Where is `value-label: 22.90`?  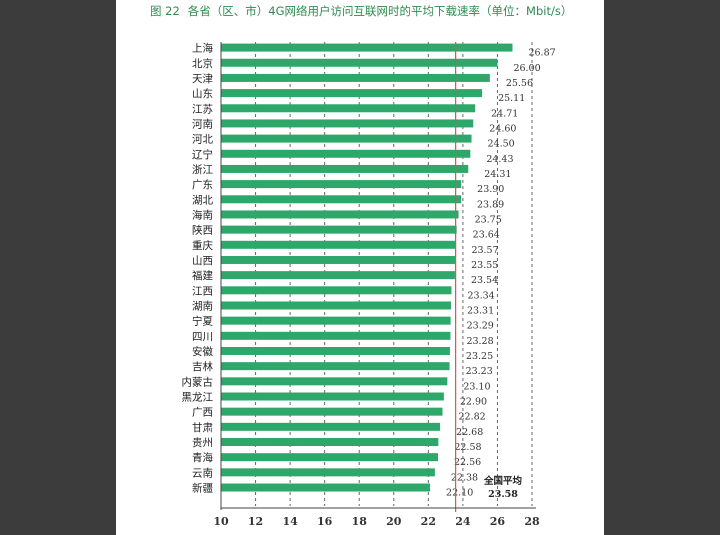 value-label: 22.90 is located at coordinates (473, 401).